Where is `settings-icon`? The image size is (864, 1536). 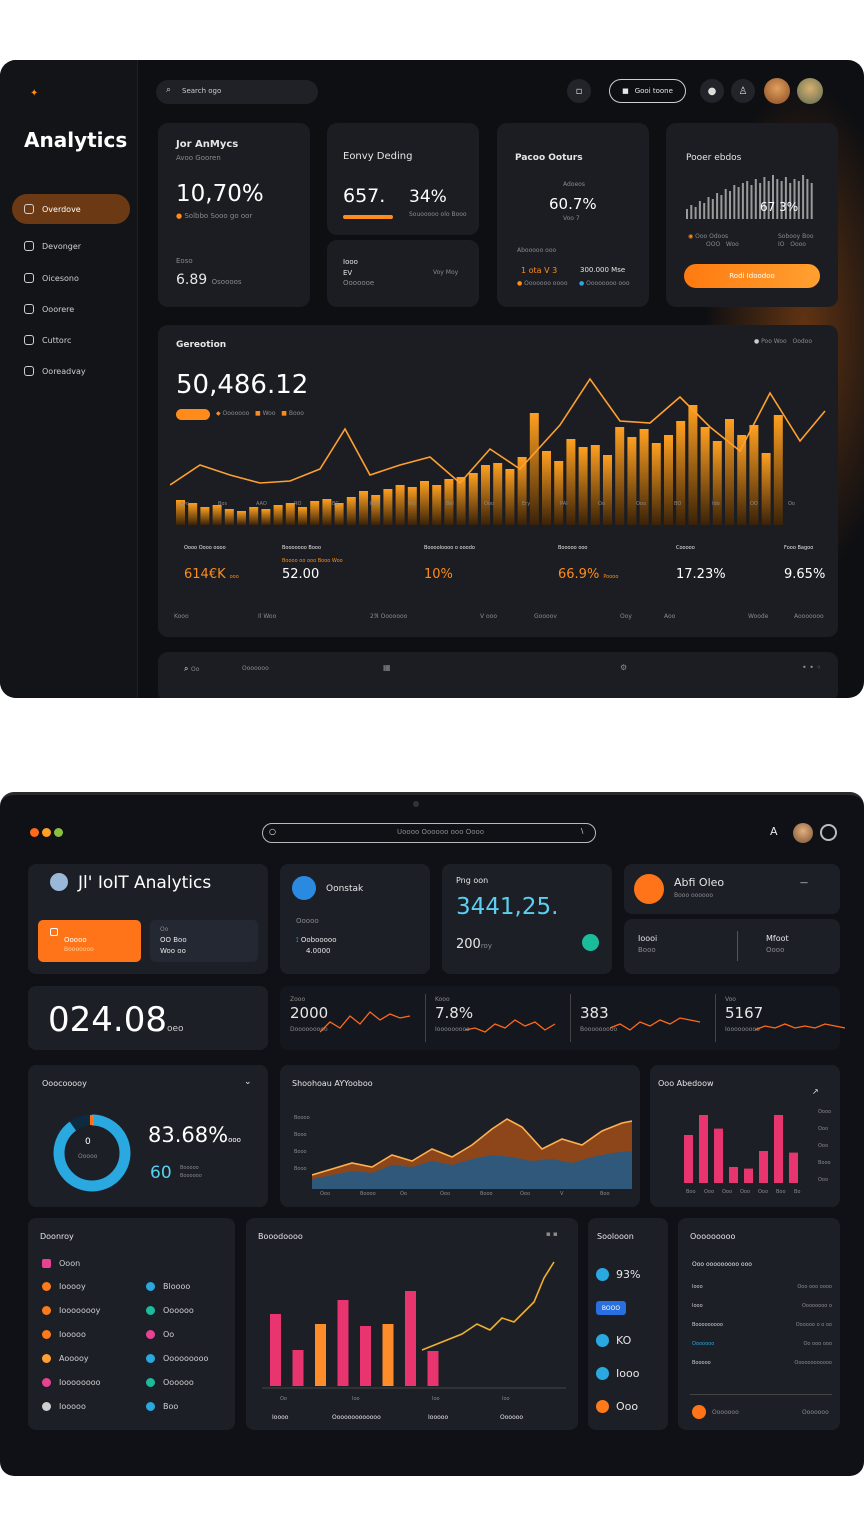
settings-icon is located at coordinates (828, 832).